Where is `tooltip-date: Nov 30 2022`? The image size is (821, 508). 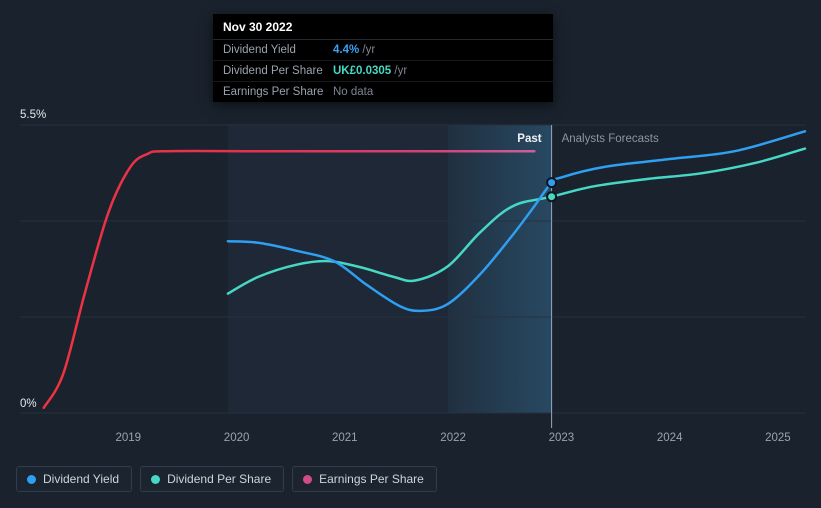 tooltip-date: Nov 30 2022 is located at coordinates (383, 27).